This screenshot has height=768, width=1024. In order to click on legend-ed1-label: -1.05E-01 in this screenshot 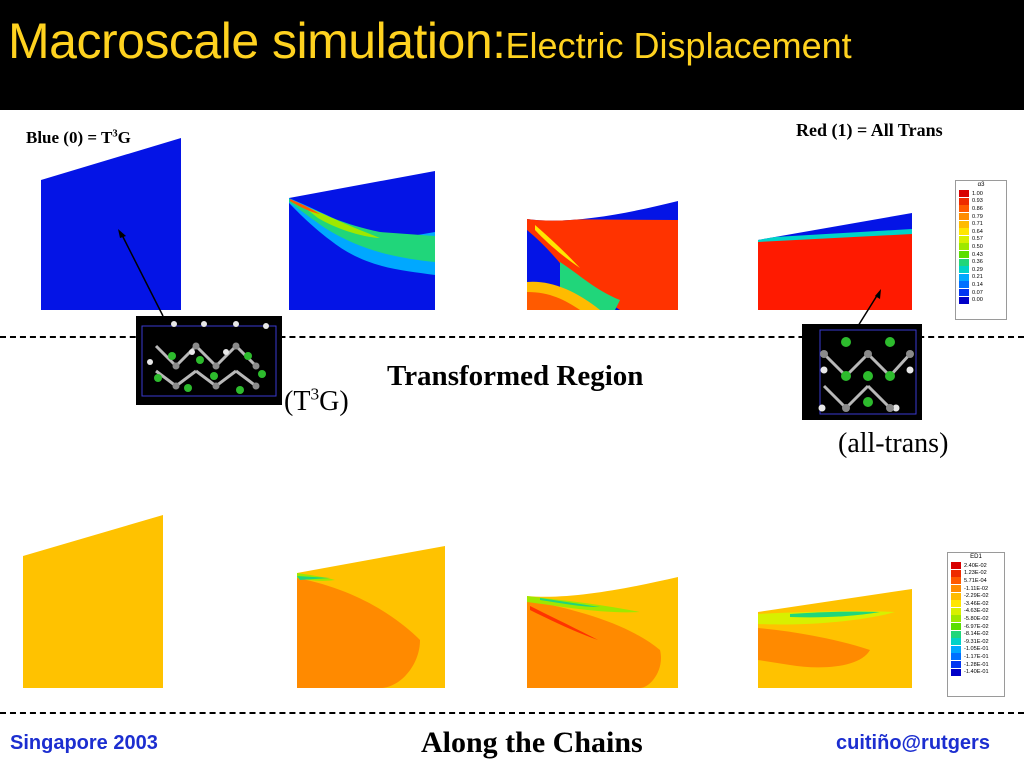, I will do `click(976, 649)`.